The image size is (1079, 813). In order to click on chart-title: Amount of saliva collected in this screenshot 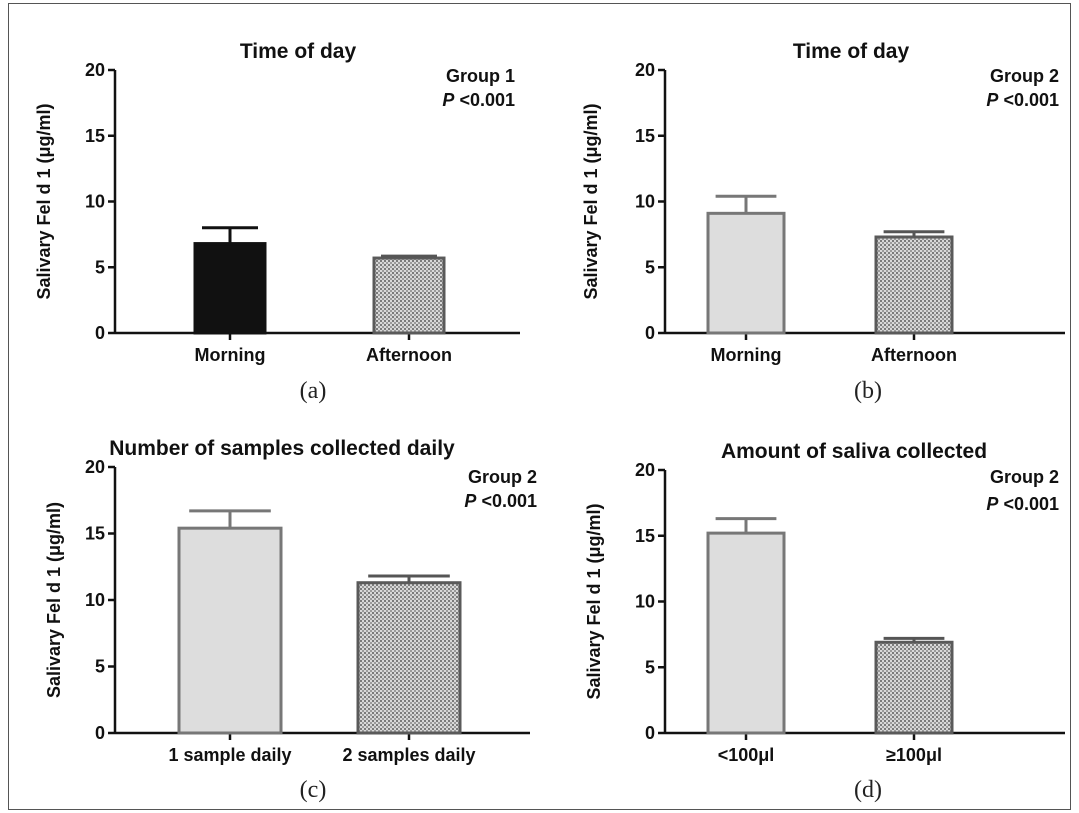, I will do `click(854, 451)`.